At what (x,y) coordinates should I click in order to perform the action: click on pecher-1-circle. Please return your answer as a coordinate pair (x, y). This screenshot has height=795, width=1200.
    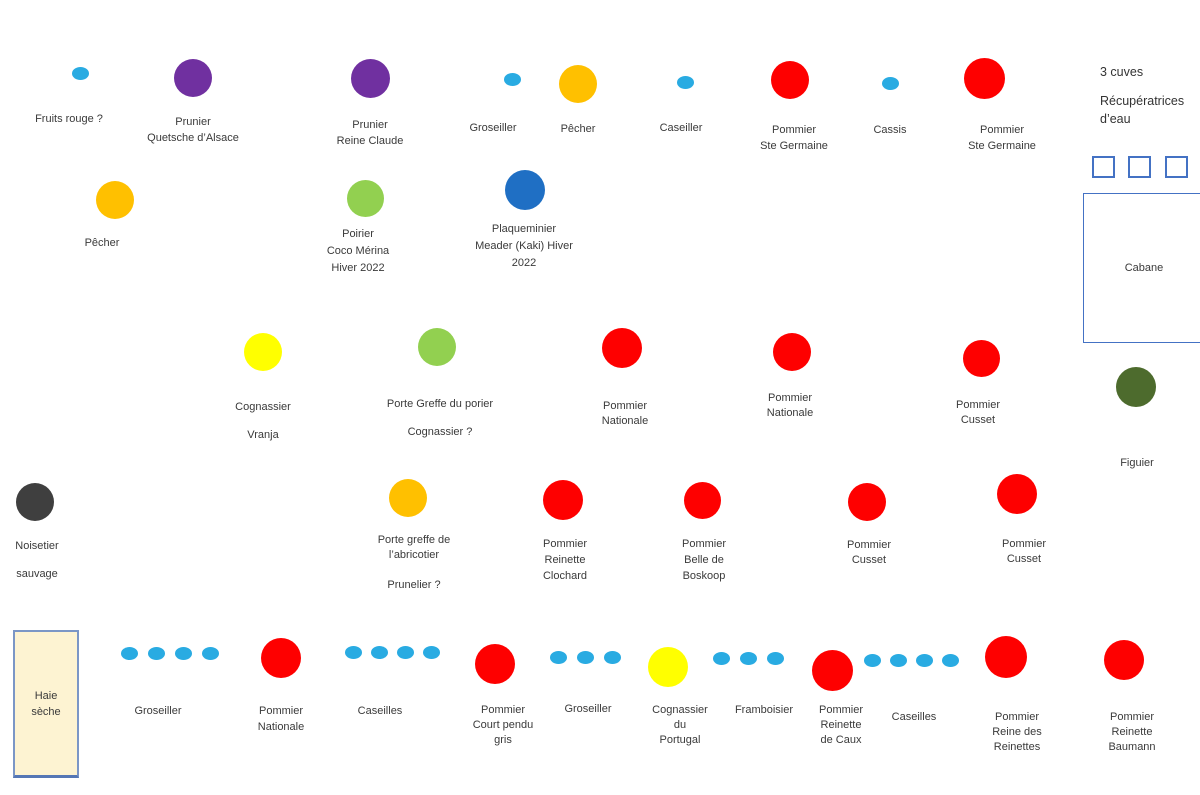
    Looking at the image, I should click on (578, 84).